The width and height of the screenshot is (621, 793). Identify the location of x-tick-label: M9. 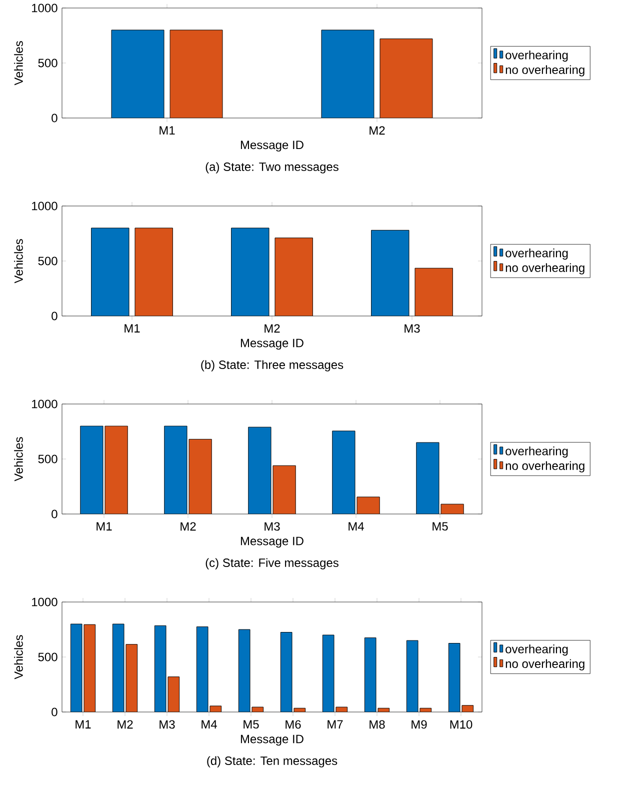
(419, 724).